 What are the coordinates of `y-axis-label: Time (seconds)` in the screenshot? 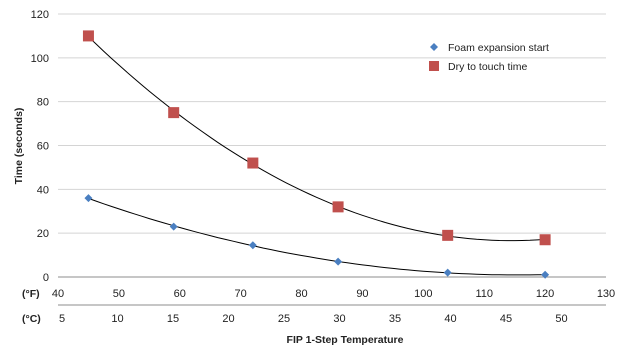 It's located at (19, 146).